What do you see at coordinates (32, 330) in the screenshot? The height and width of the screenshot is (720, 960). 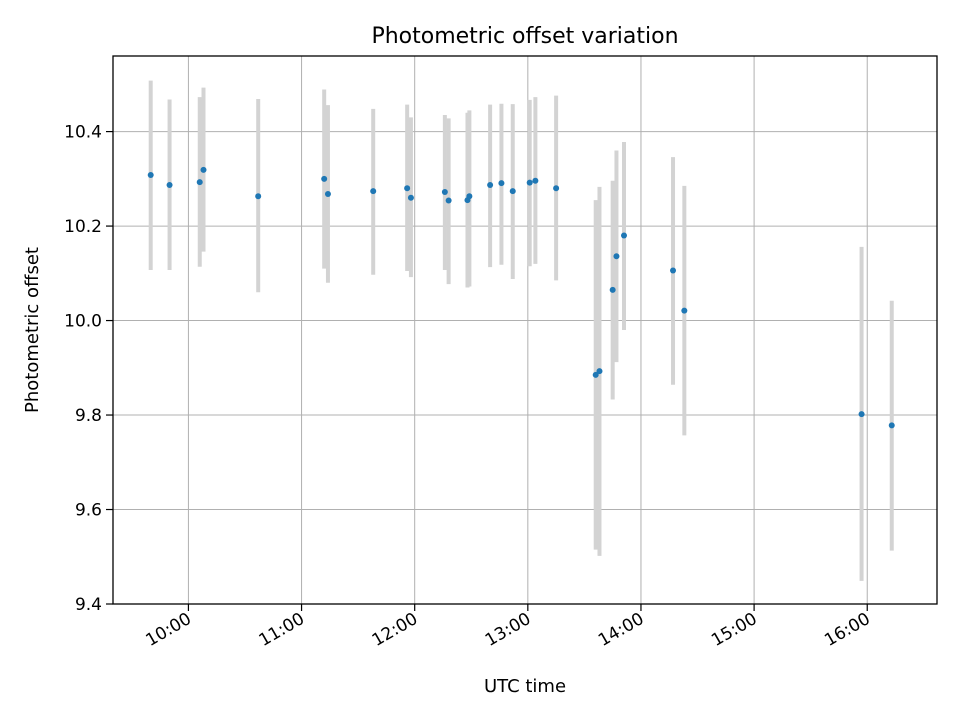 I see `y-axis-label: Photometric offset` at bounding box center [32, 330].